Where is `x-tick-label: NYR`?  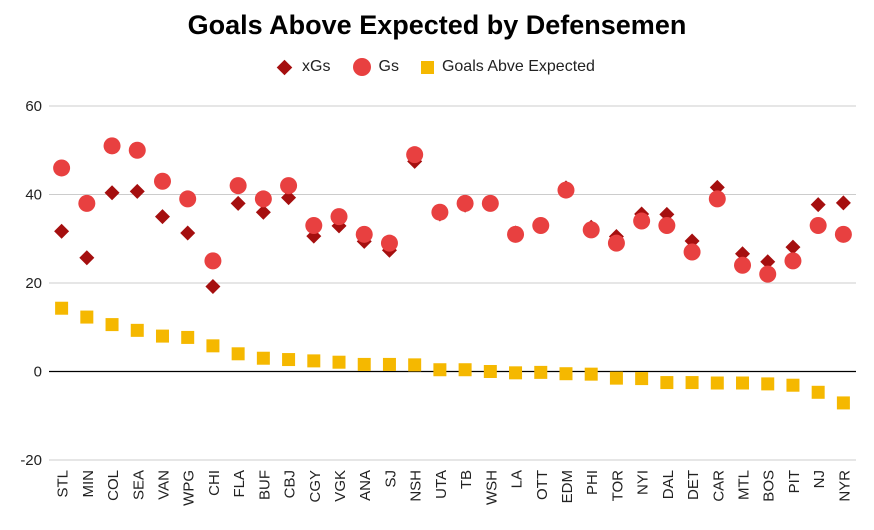
x-tick-label: NYR is located at coordinates (844, 486).